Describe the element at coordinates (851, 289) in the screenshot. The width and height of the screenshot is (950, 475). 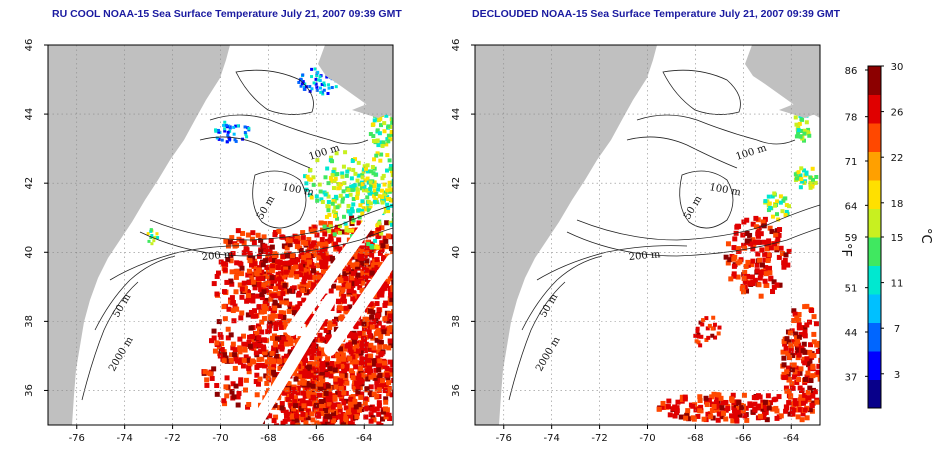
I see `fahrenheit-tick-label: 51` at that location.